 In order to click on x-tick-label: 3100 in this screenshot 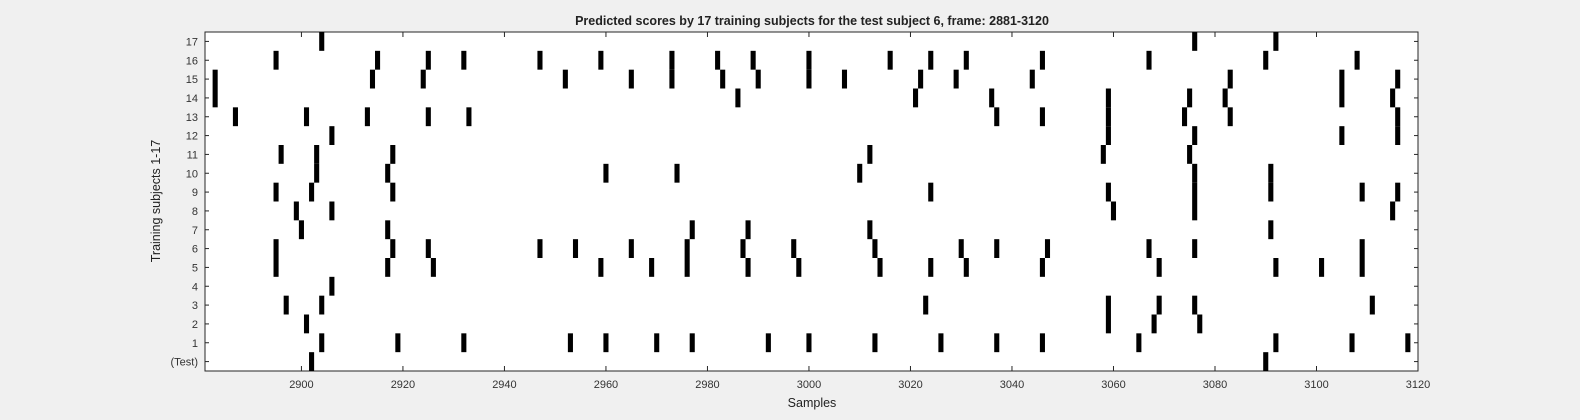, I will do `click(1316, 385)`.